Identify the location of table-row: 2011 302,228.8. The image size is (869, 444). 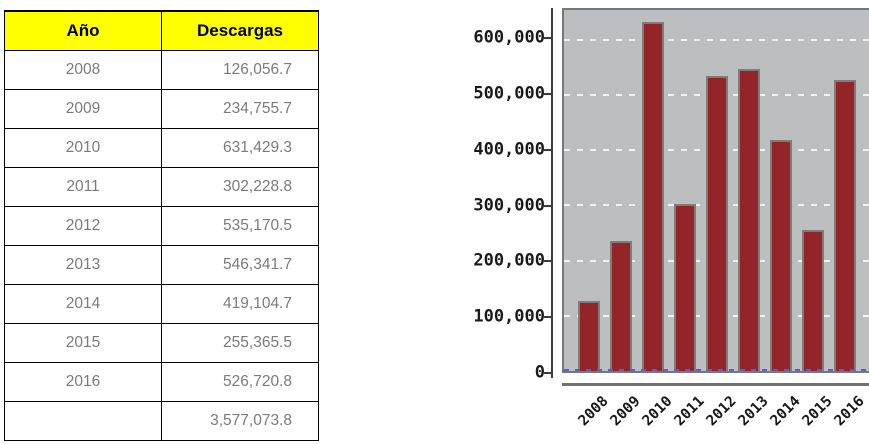
(161, 187).